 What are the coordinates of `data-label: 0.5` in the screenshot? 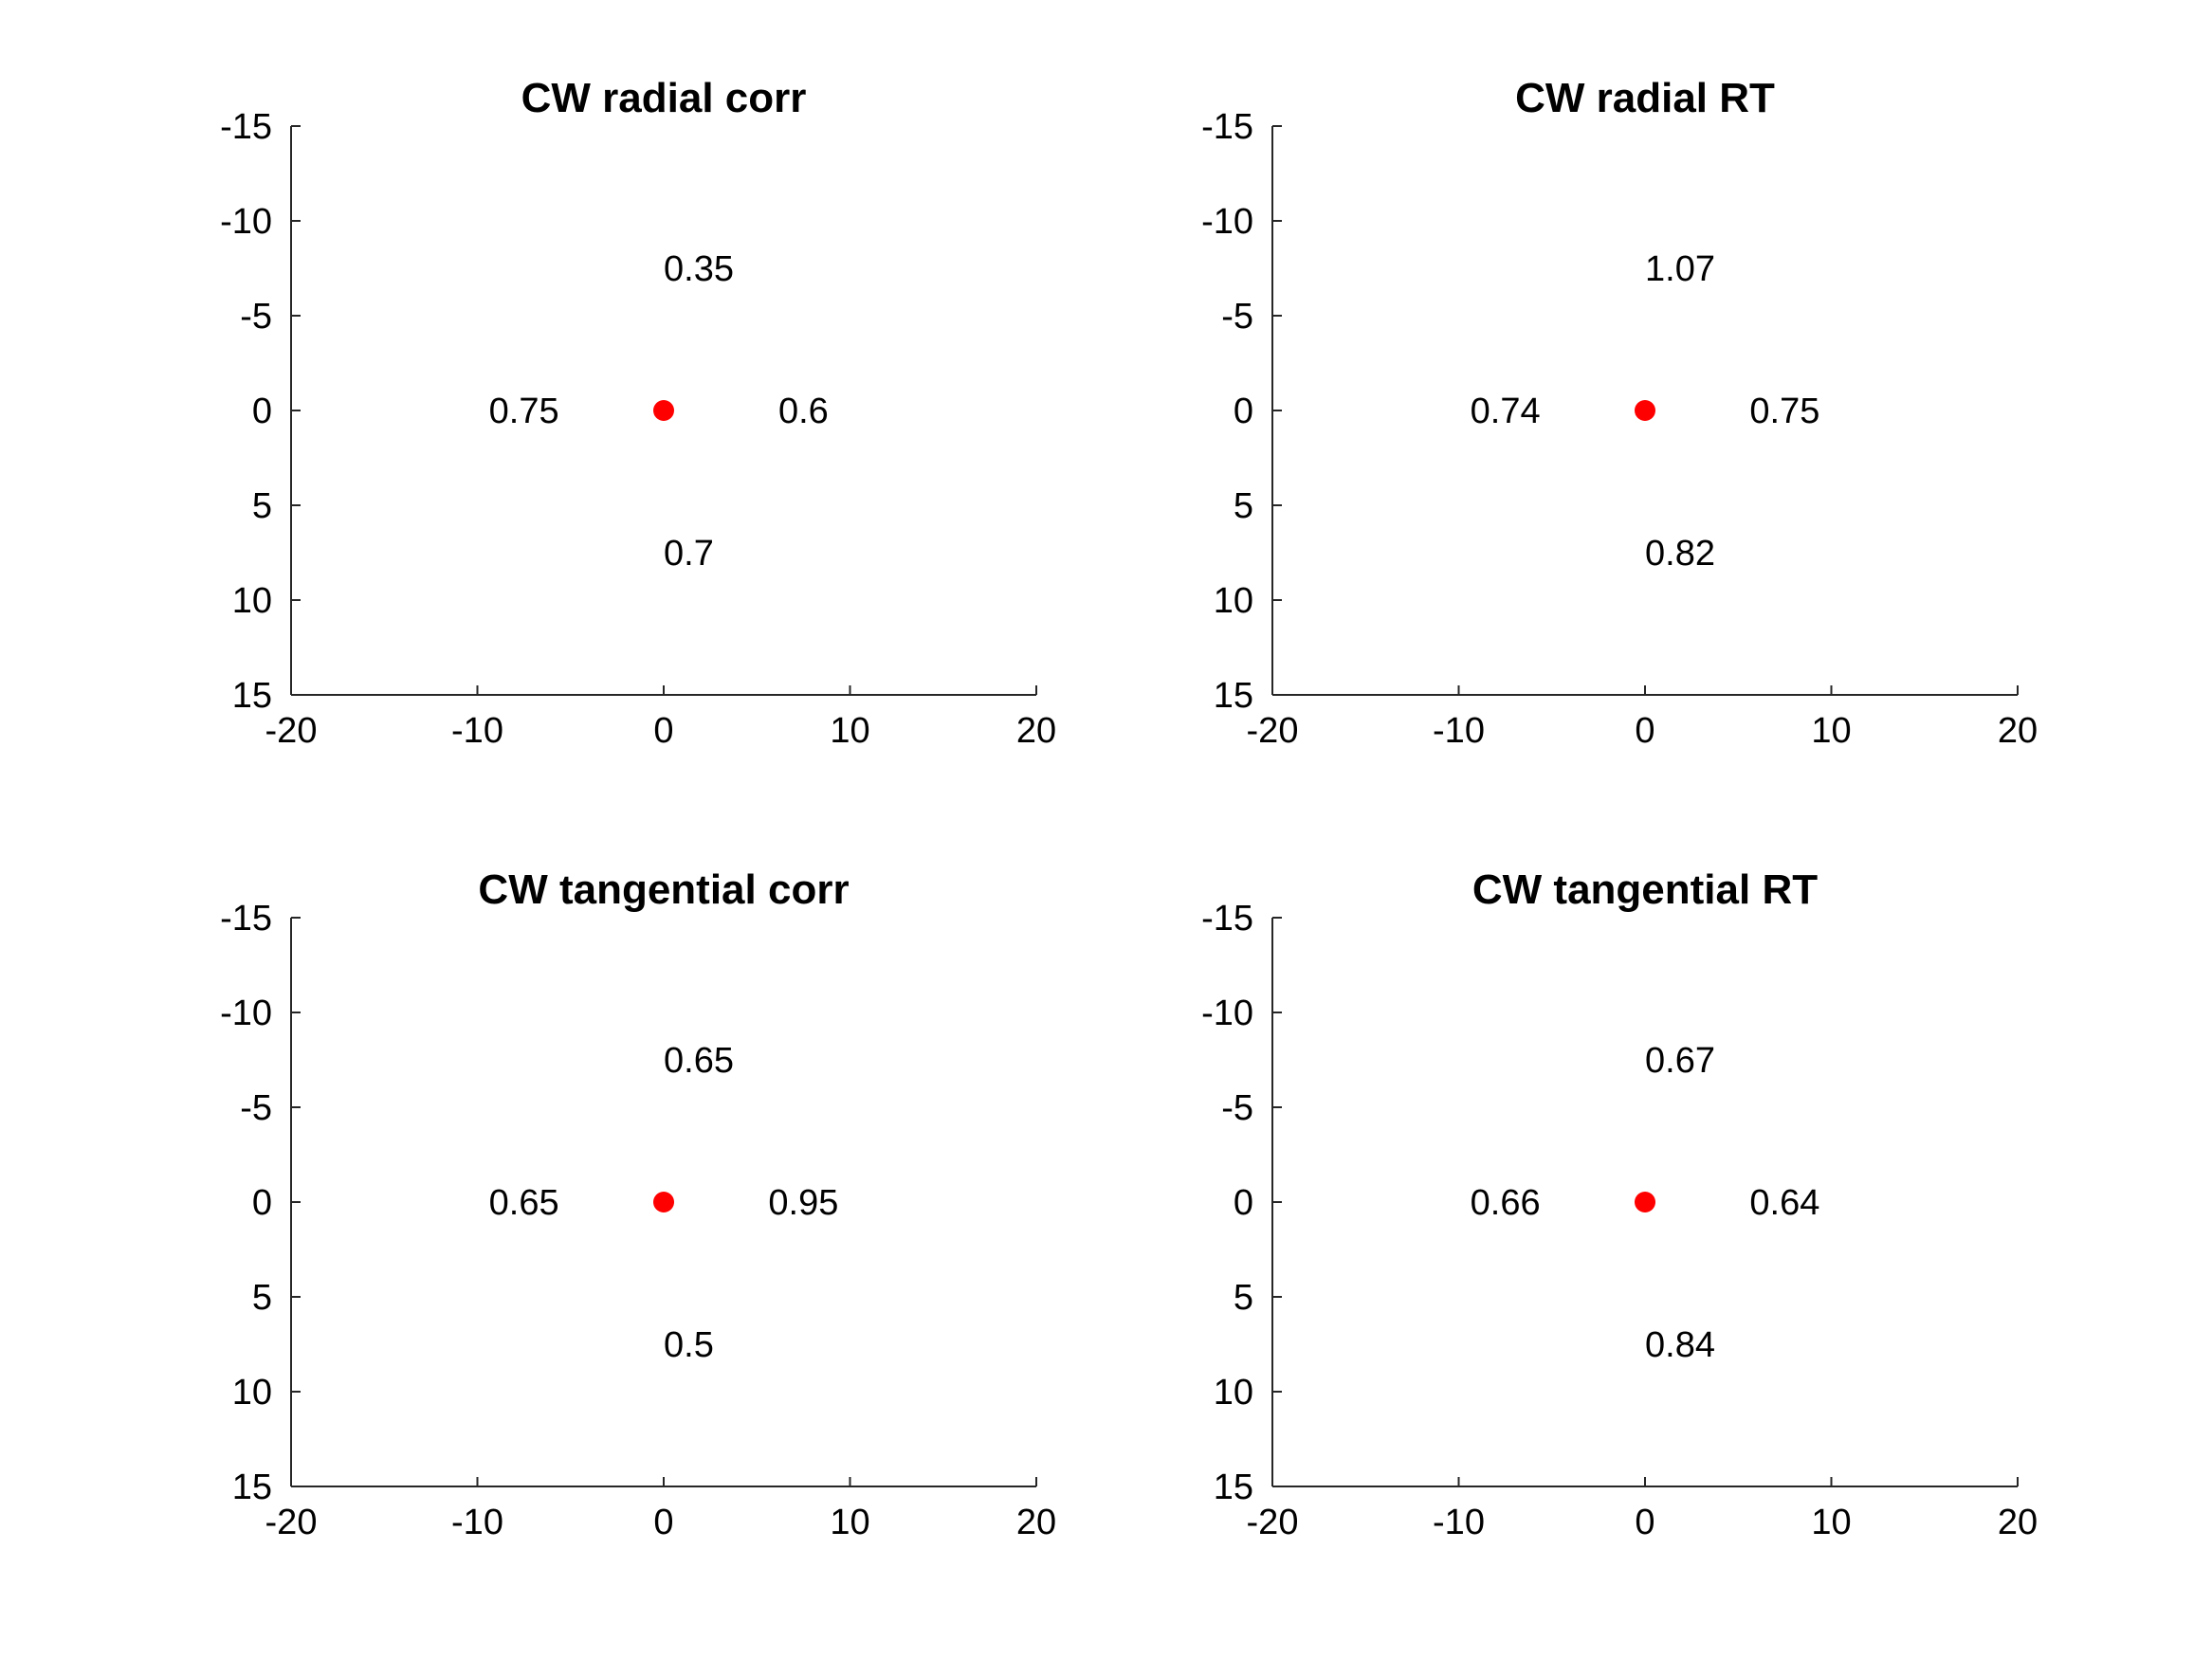 It's located at (689, 1345).